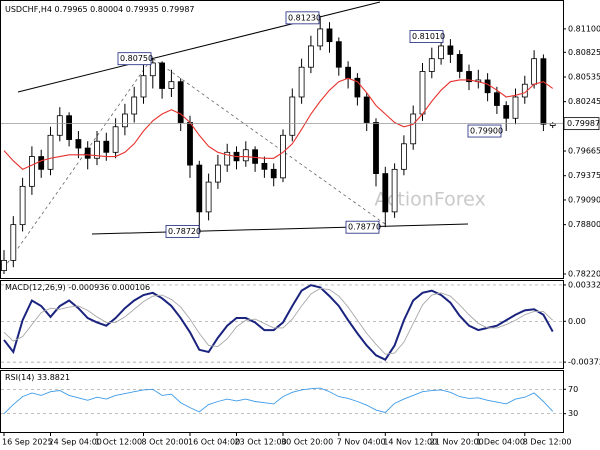 This screenshot has width=600, height=450. What do you see at coordinates (573, 389) in the screenshot?
I see `y-tick-label: 70` at bounding box center [573, 389].